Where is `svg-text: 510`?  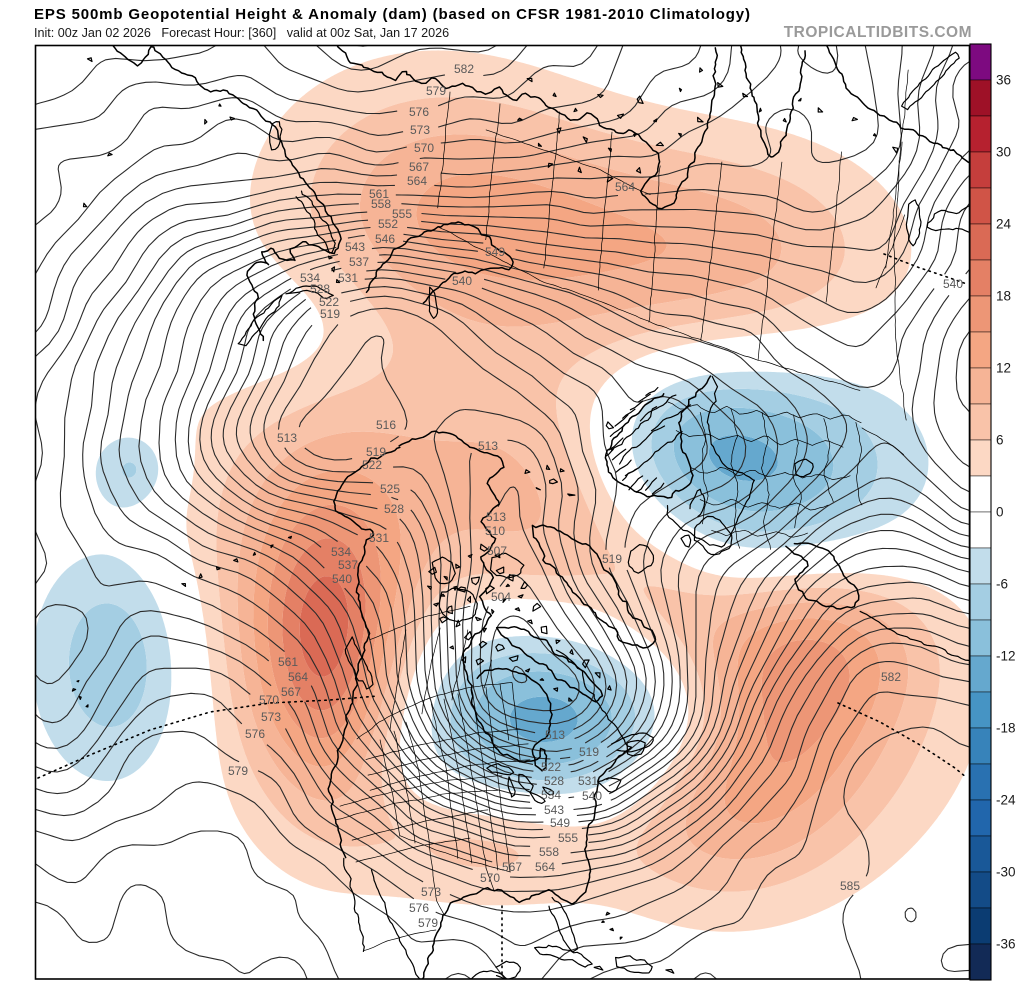
svg-text: 510 is located at coordinates (495, 531).